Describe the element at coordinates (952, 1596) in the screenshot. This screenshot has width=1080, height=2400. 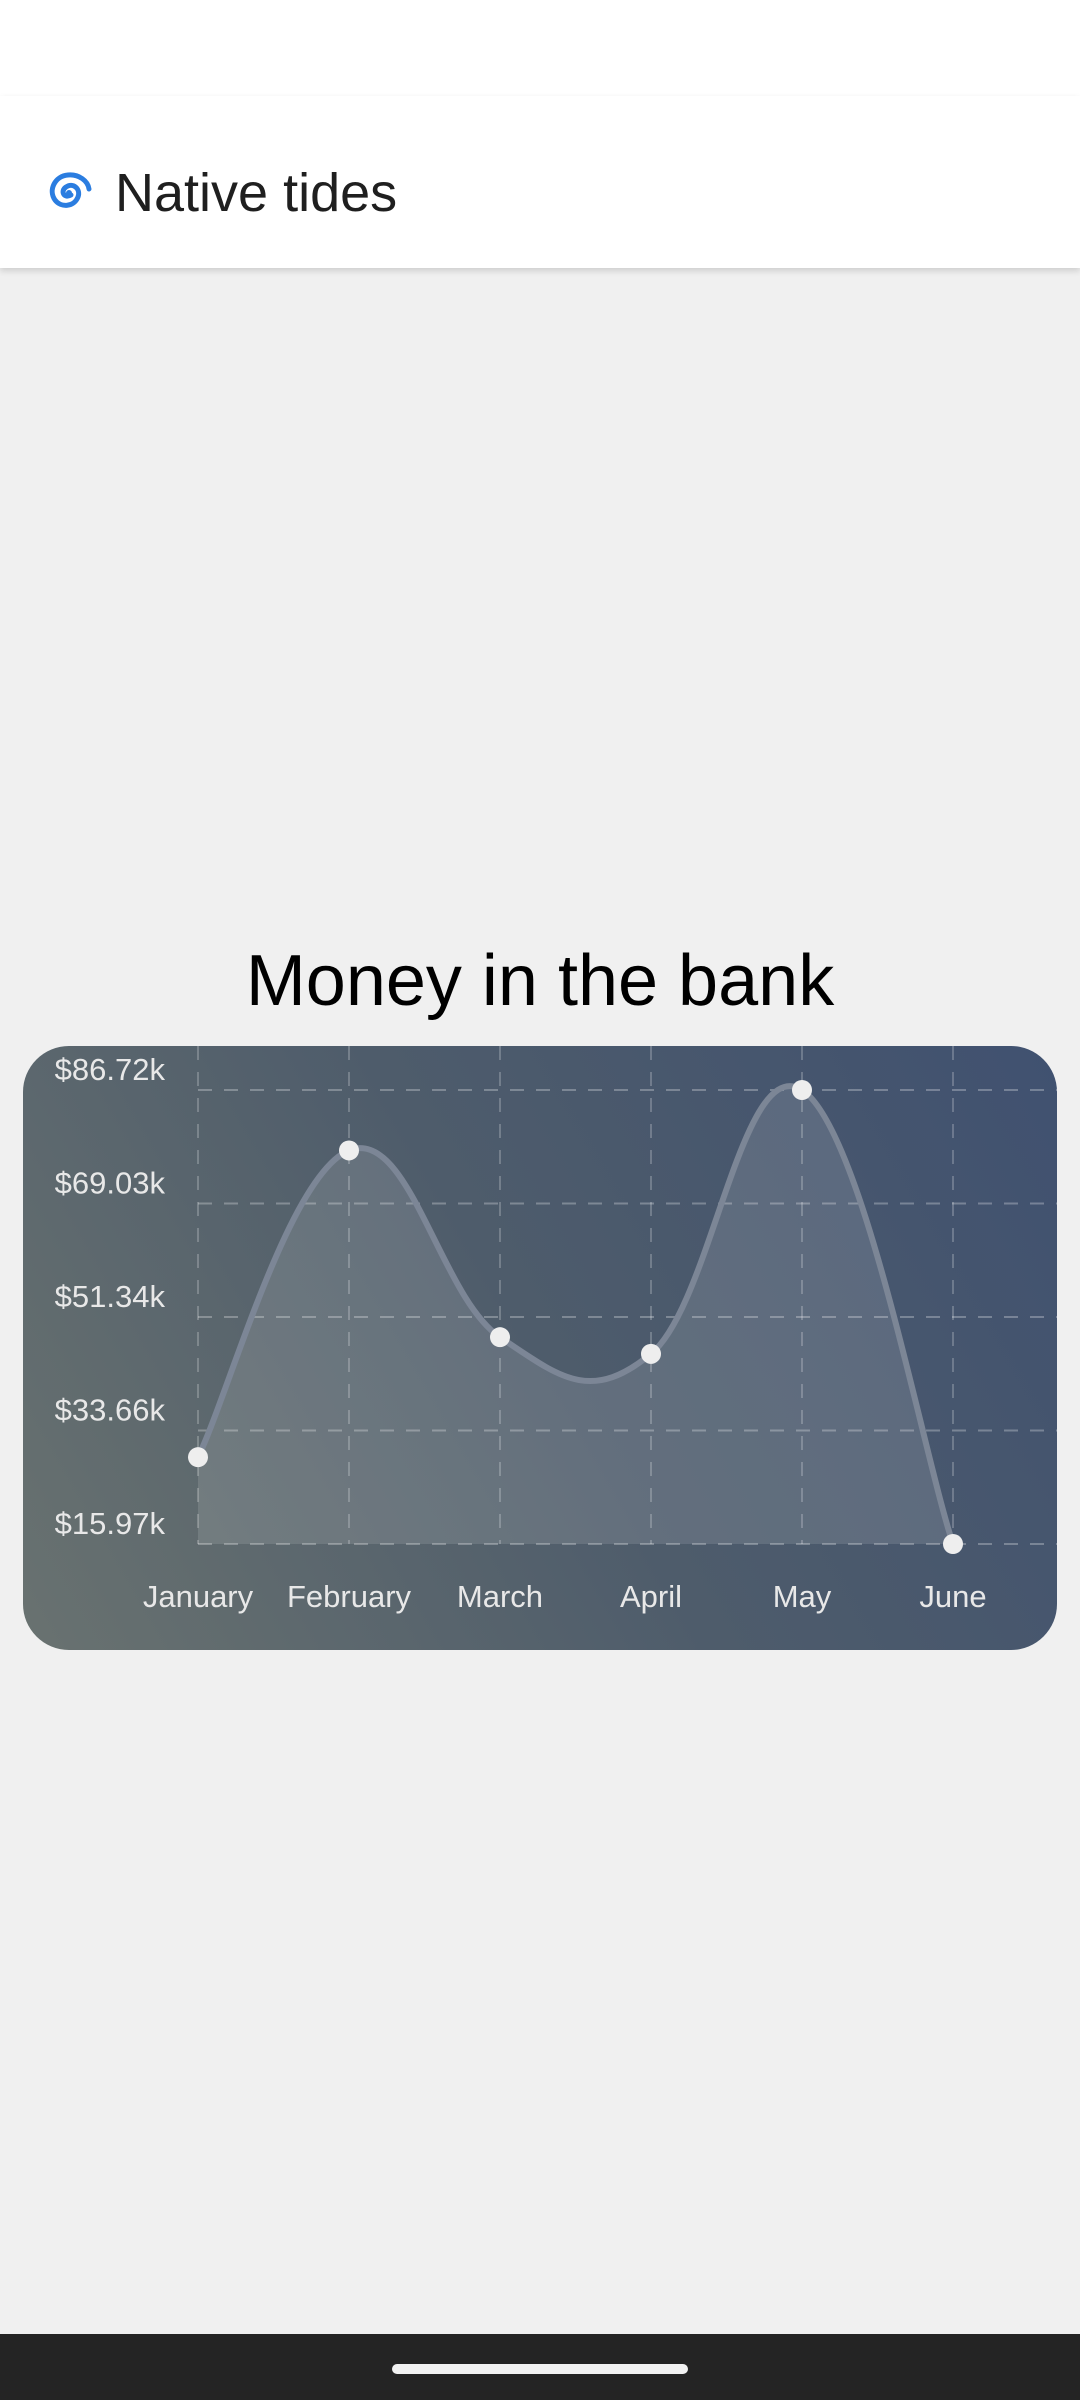
I see `x-tick-label: June` at that location.